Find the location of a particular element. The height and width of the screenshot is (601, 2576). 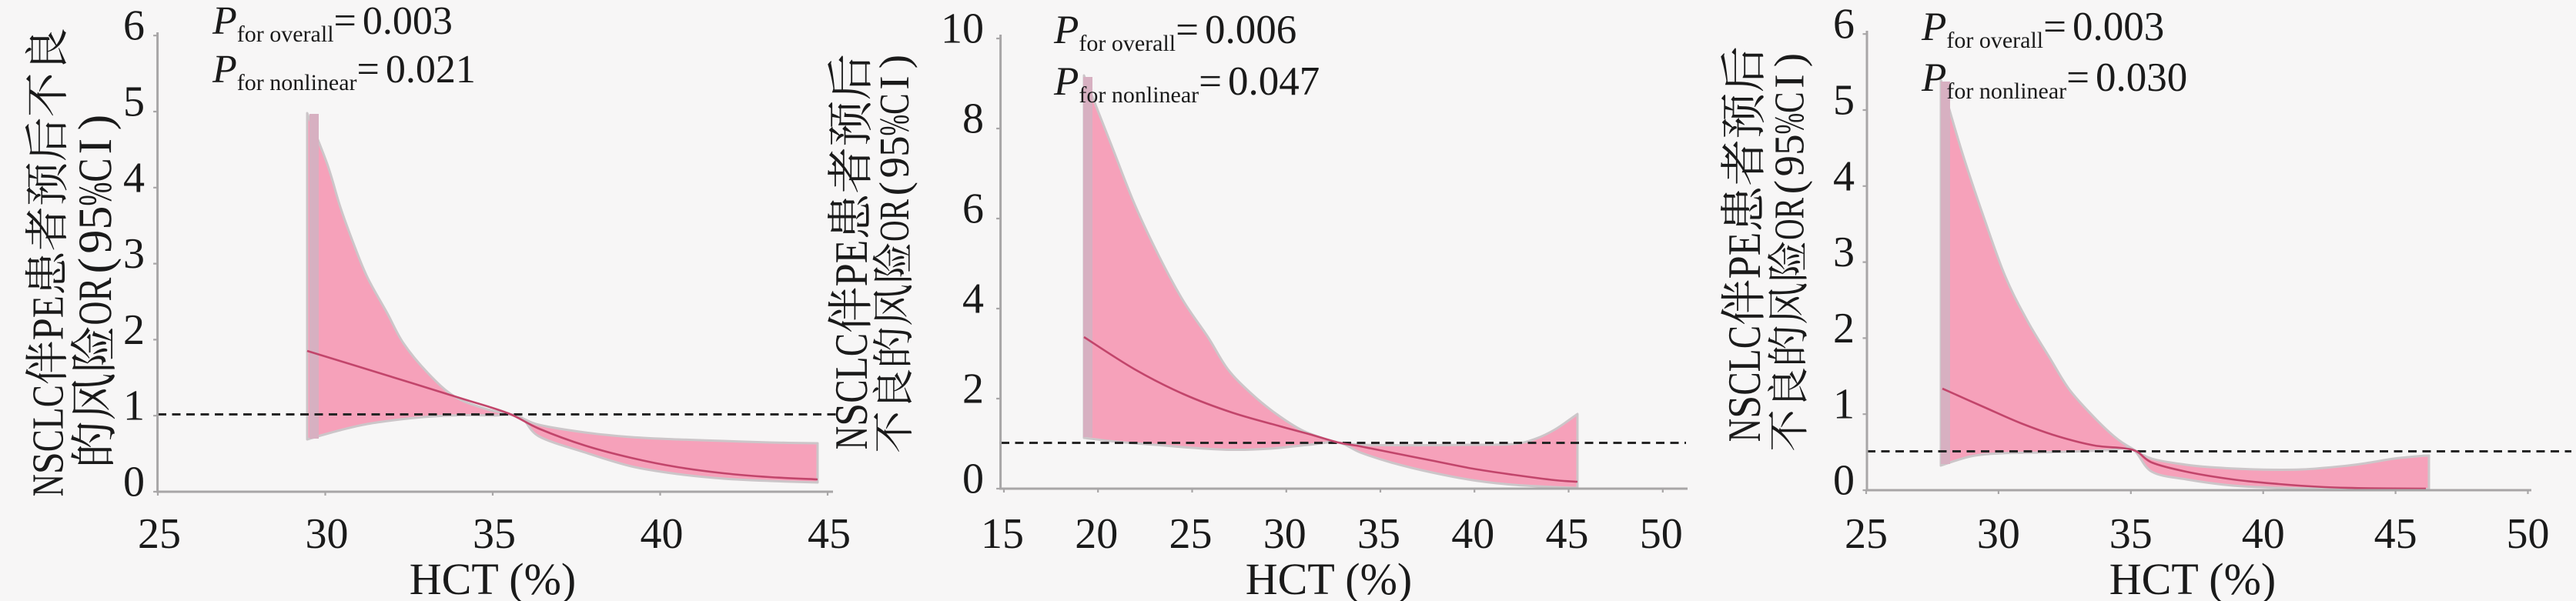

svg-text:Pfor nonlinear=0.047: Pfor nonlinear= 0.047 is located at coordinates (1187, 83).